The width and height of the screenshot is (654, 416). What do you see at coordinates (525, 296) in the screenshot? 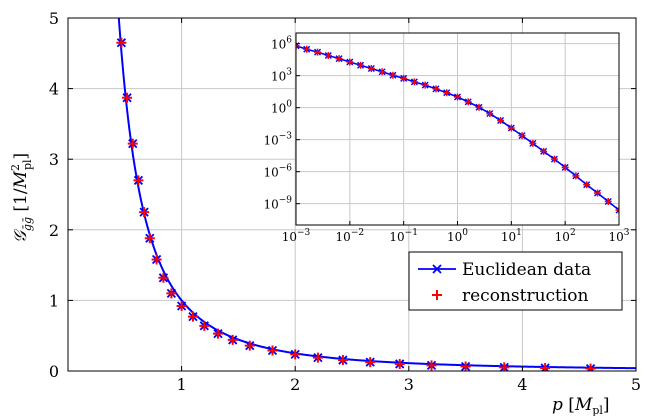
I see `legend-label-reconstruction: reconstruction` at bounding box center [525, 296].